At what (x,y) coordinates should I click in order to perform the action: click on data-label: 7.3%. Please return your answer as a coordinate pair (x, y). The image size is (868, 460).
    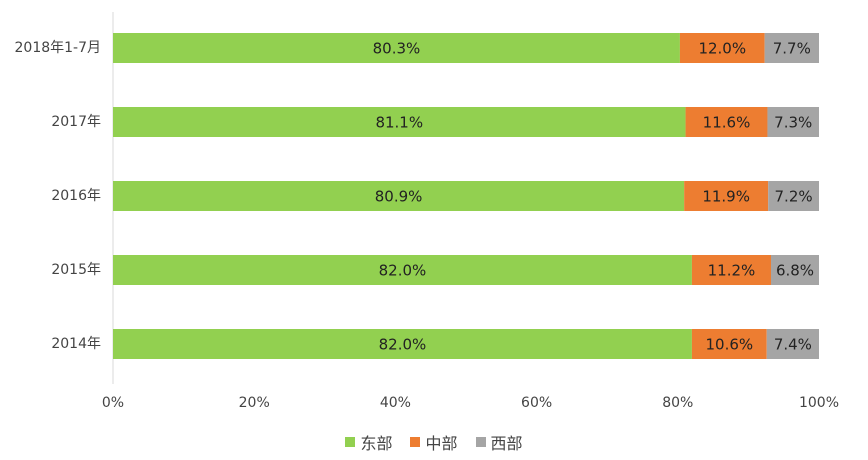
    Looking at the image, I should click on (793, 123).